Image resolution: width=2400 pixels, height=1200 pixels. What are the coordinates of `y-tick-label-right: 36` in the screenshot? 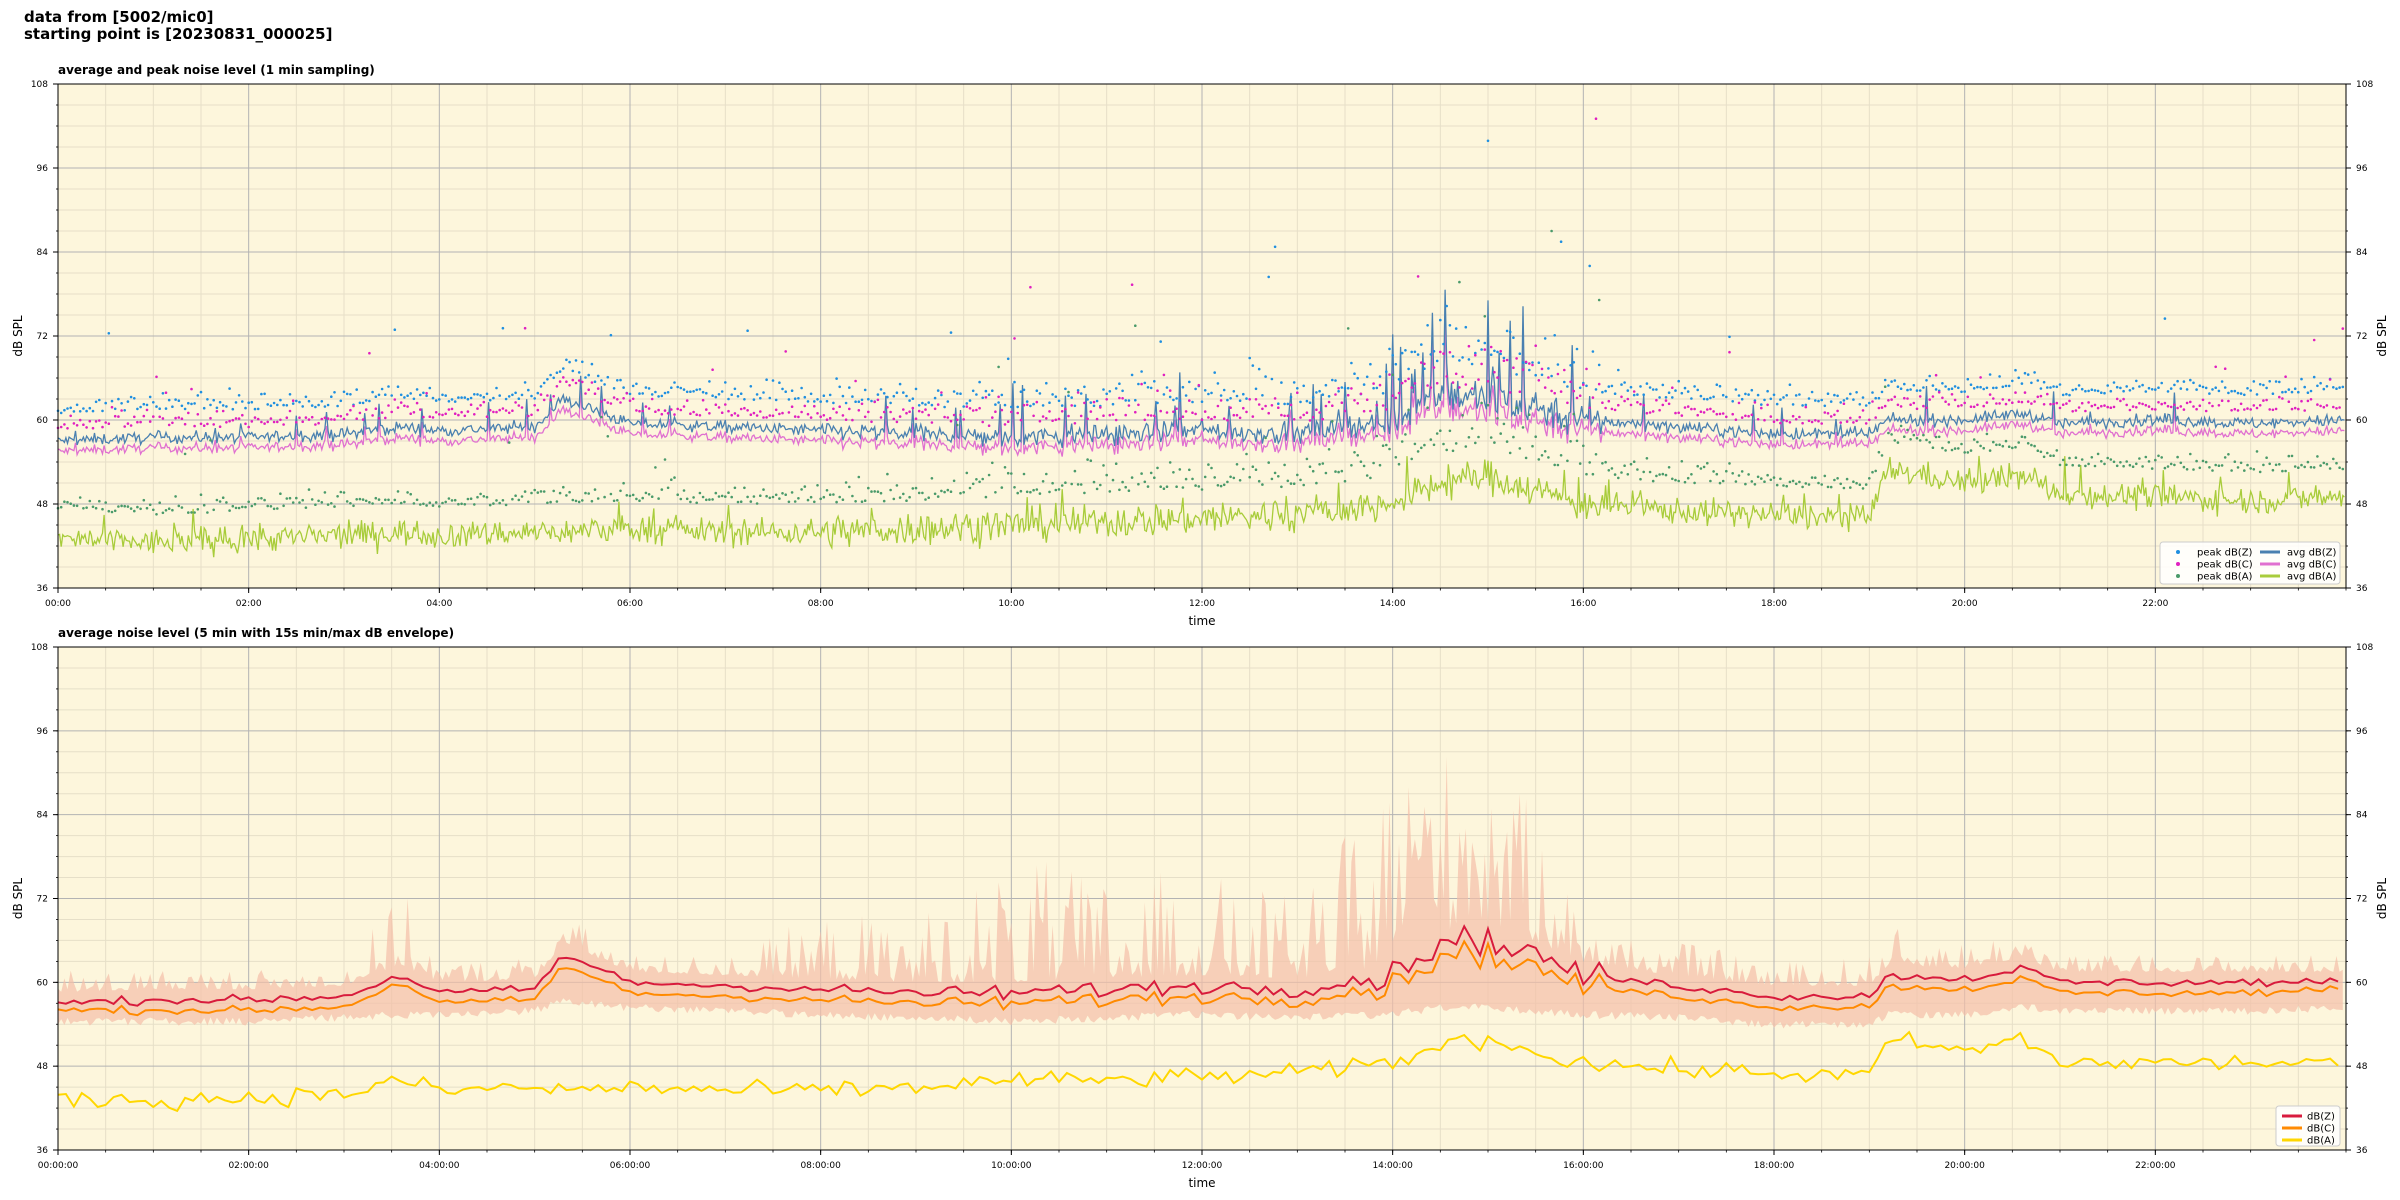 It's located at (2362, 1151).